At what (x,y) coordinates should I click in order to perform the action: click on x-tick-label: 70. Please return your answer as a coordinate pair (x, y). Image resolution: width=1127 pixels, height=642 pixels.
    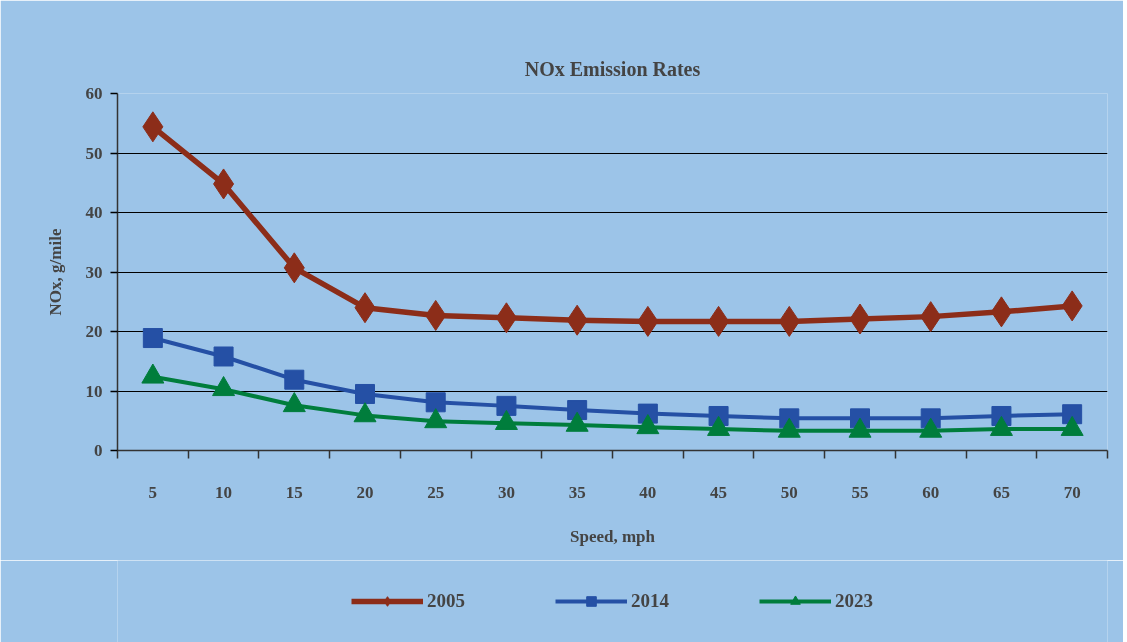
    Looking at the image, I should click on (1072, 492).